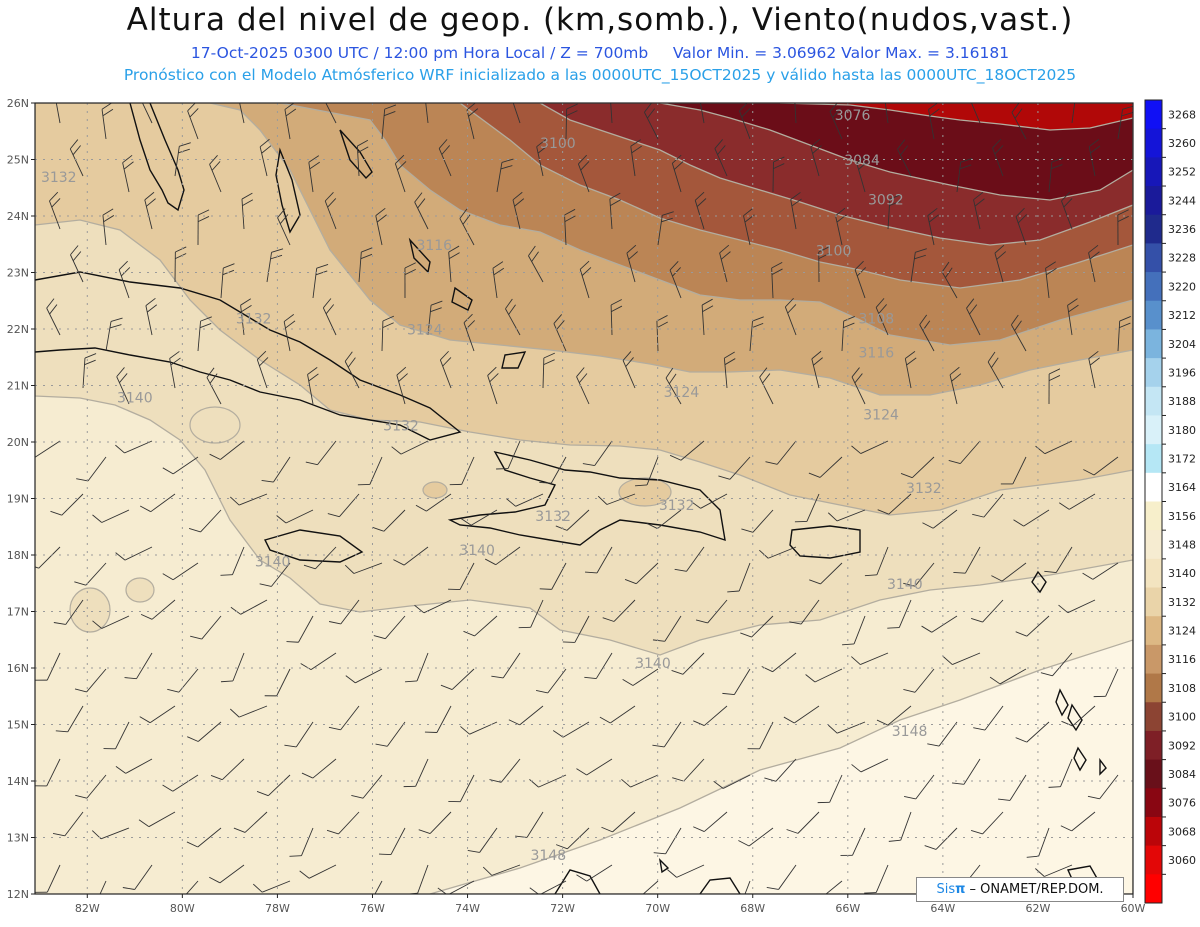 The width and height of the screenshot is (1200, 927). Describe the element at coordinates (1182, 172) in the screenshot. I see `colorbar-label: 3252` at that location.